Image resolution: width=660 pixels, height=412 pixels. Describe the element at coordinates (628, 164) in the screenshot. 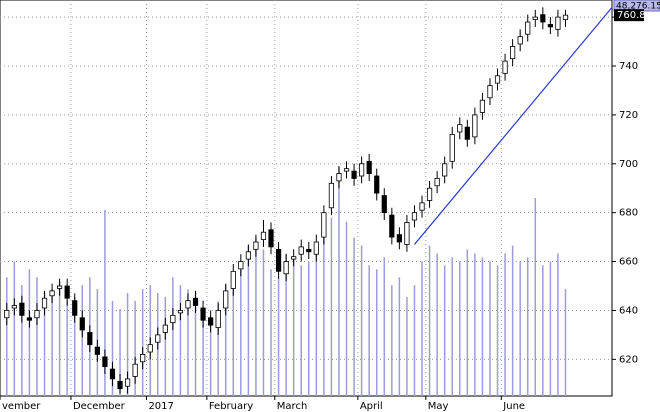

I see `y-tick-label: 700` at that location.